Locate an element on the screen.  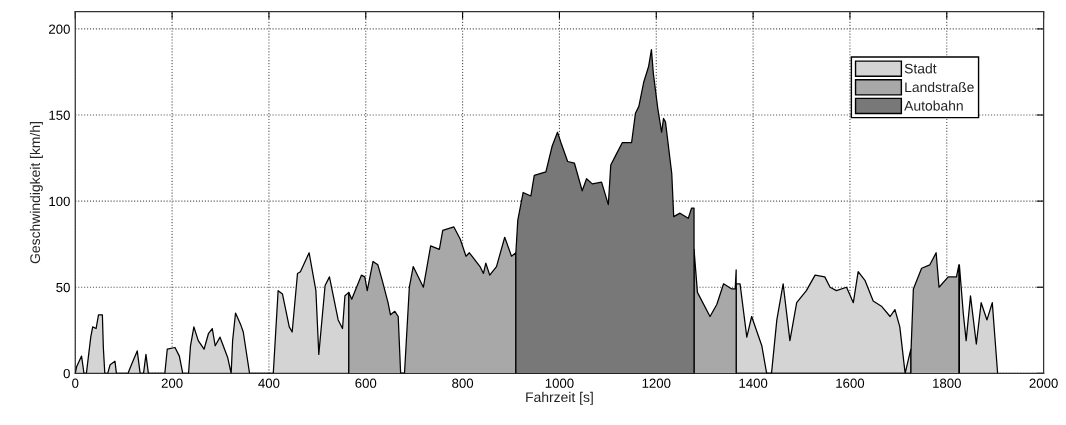
legend-label: Autobahn is located at coordinates (933, 105).